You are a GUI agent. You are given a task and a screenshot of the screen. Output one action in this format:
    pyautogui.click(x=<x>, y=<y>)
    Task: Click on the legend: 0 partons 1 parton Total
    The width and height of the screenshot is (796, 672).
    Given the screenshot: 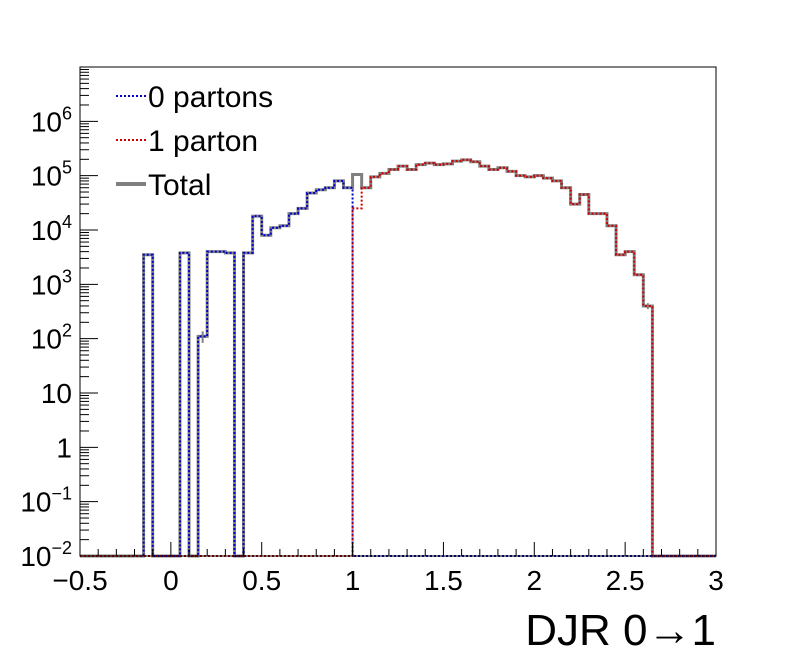 What is the action you would take?
    pyautogui.click(x=194, y=141)
    